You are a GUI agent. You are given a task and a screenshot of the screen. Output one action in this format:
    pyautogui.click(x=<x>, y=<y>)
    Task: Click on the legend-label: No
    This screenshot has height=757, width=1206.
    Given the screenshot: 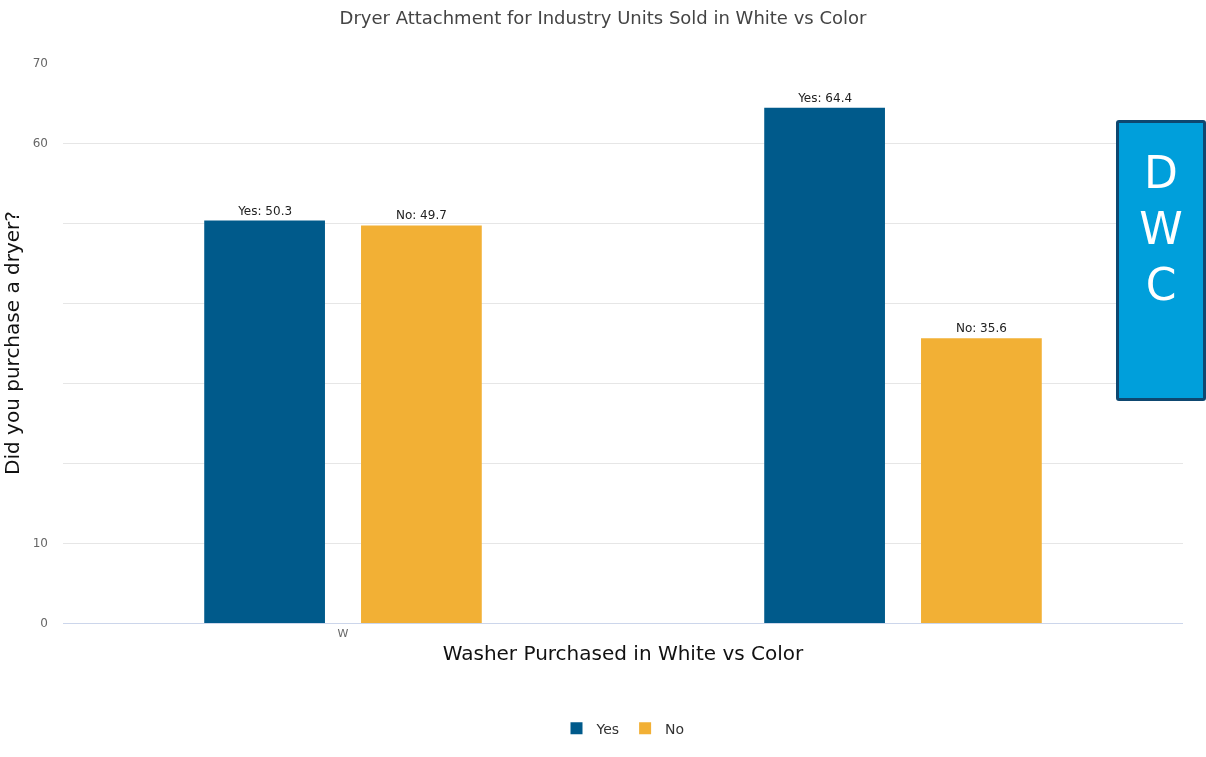 What is the action you would take?
    pyautogui.click(x=675, y=728)
    